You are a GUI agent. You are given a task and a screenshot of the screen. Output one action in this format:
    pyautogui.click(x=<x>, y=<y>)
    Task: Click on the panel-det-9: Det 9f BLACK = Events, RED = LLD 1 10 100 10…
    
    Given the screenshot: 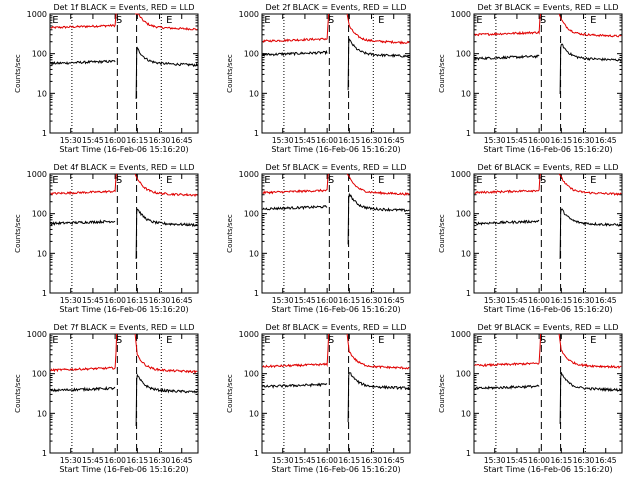 What is the action you would take?
    pyautogui.click(x=530, y=398)
    